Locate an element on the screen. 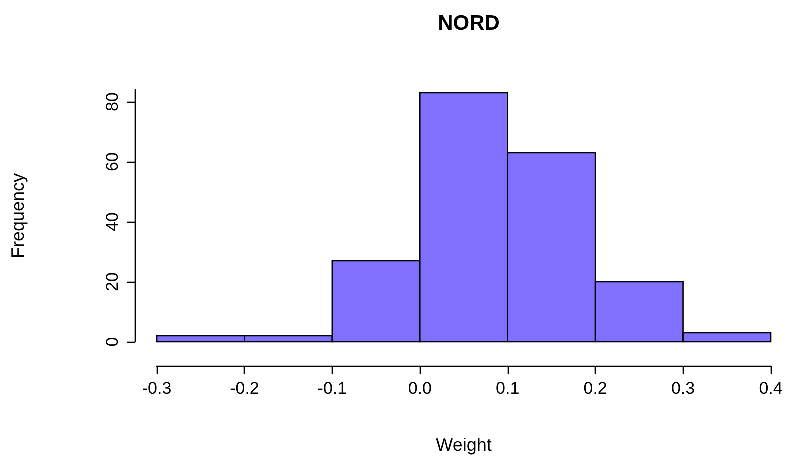 The width and height of the screenshot is (792, 476). x-tick-label: 0.2 is located at coordinates (596, 388).